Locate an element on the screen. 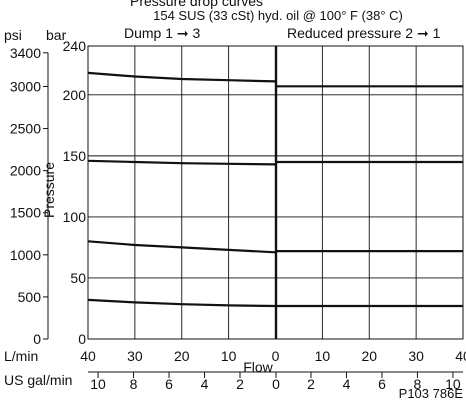 The height and width of the screenshot is (402, 466). bar-tick-label: 50 is located at coordinates (78, 278).